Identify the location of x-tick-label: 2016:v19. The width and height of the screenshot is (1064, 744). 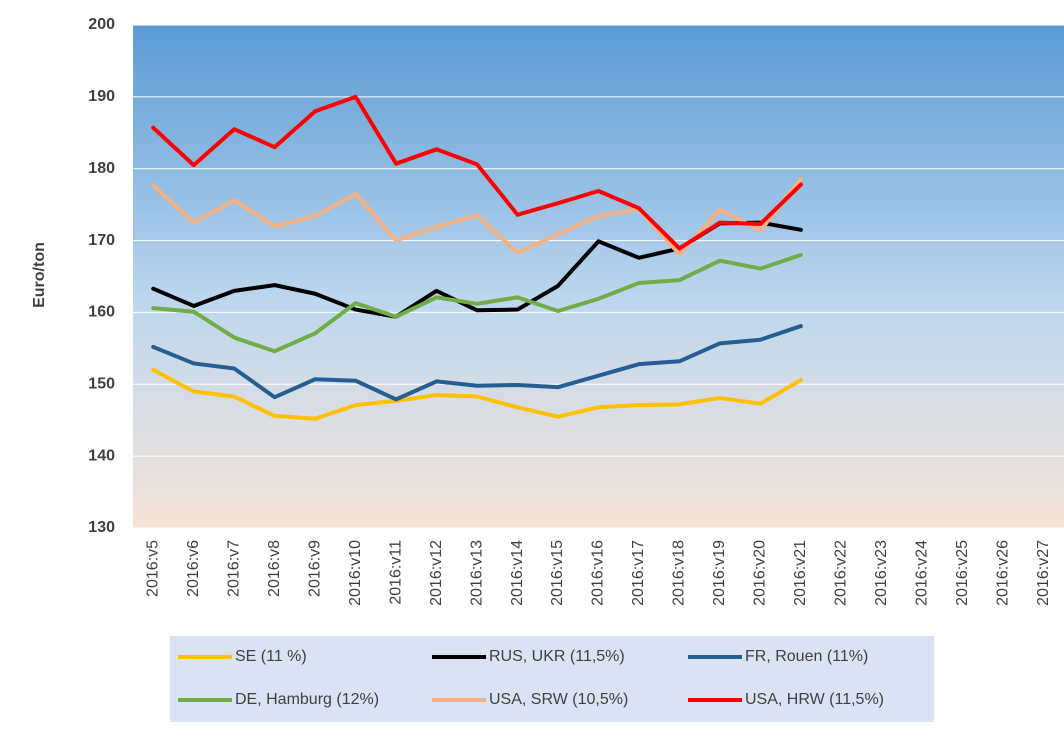
(719, 573).